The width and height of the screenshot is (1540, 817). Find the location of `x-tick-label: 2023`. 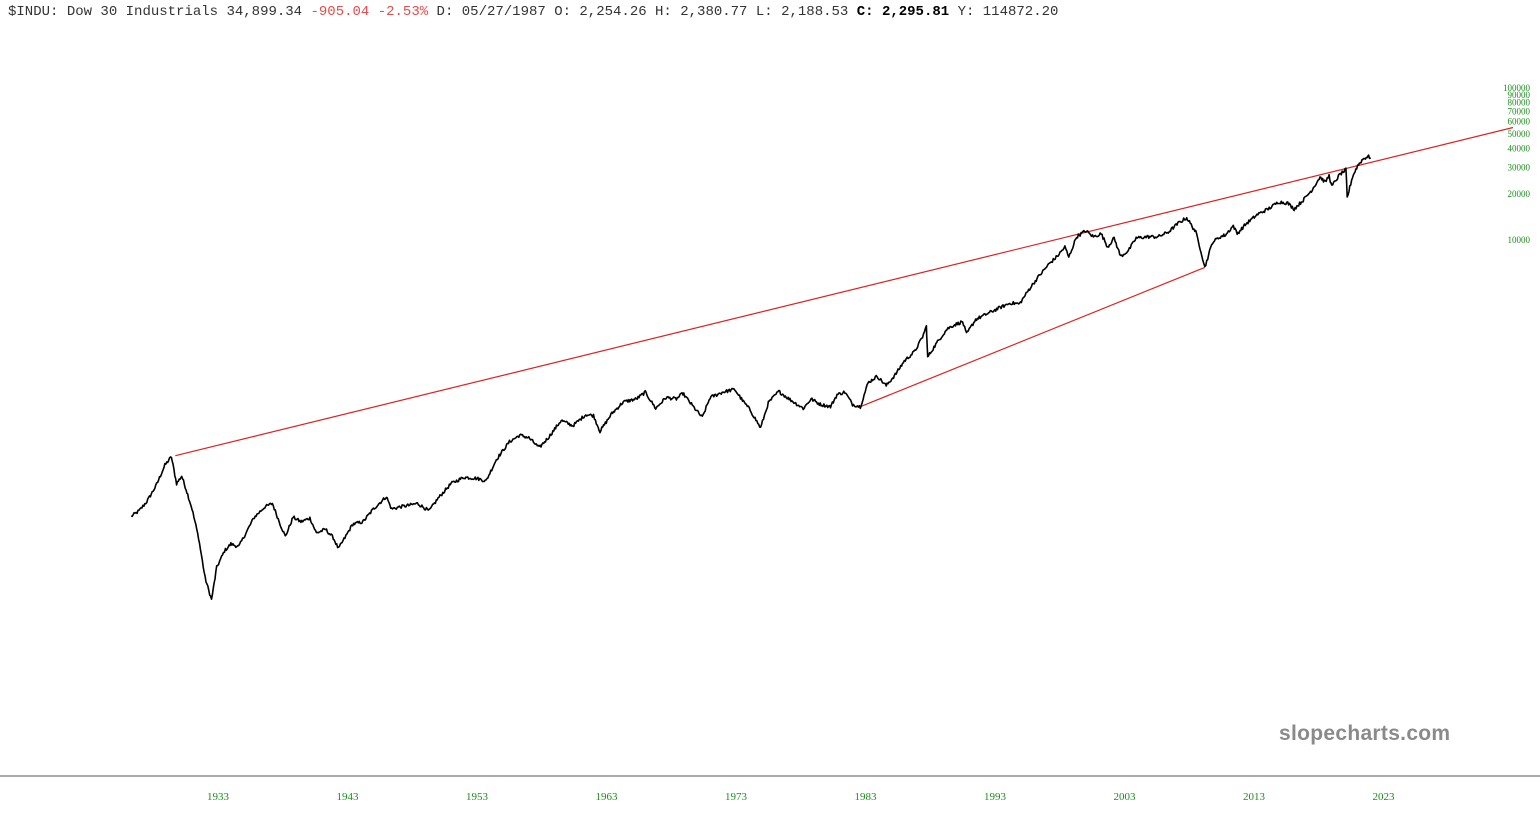

x-tick-label: 2023 is located at coordinates (1384, 797).